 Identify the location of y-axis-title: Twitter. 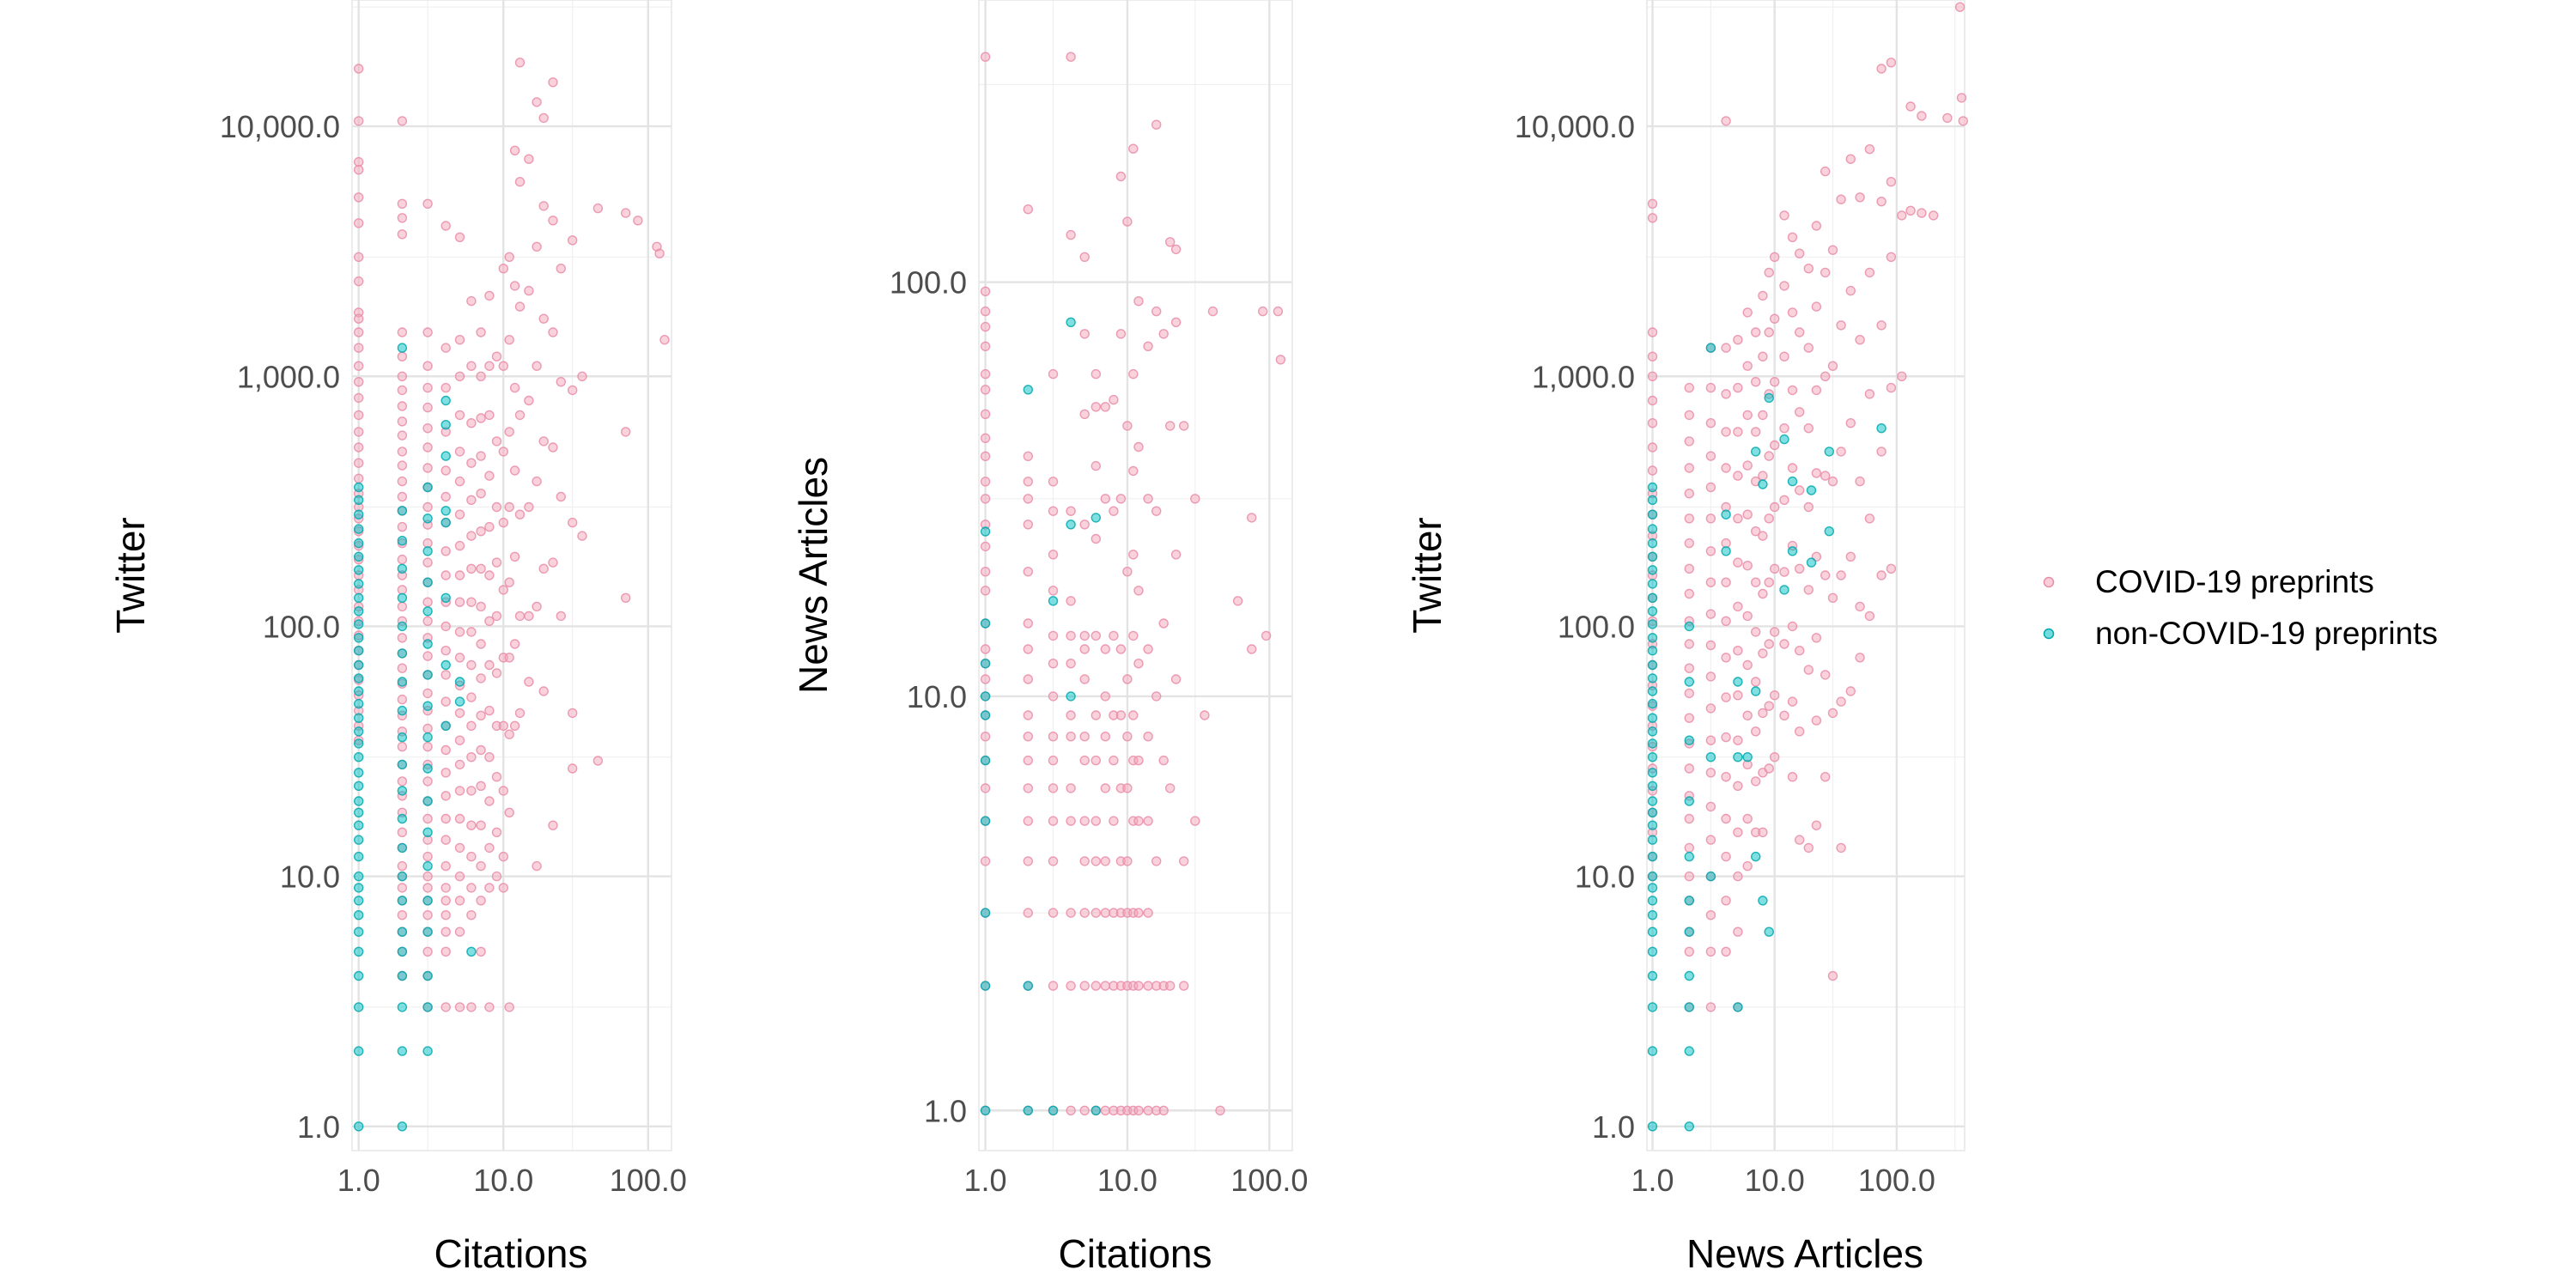
(130, 575).